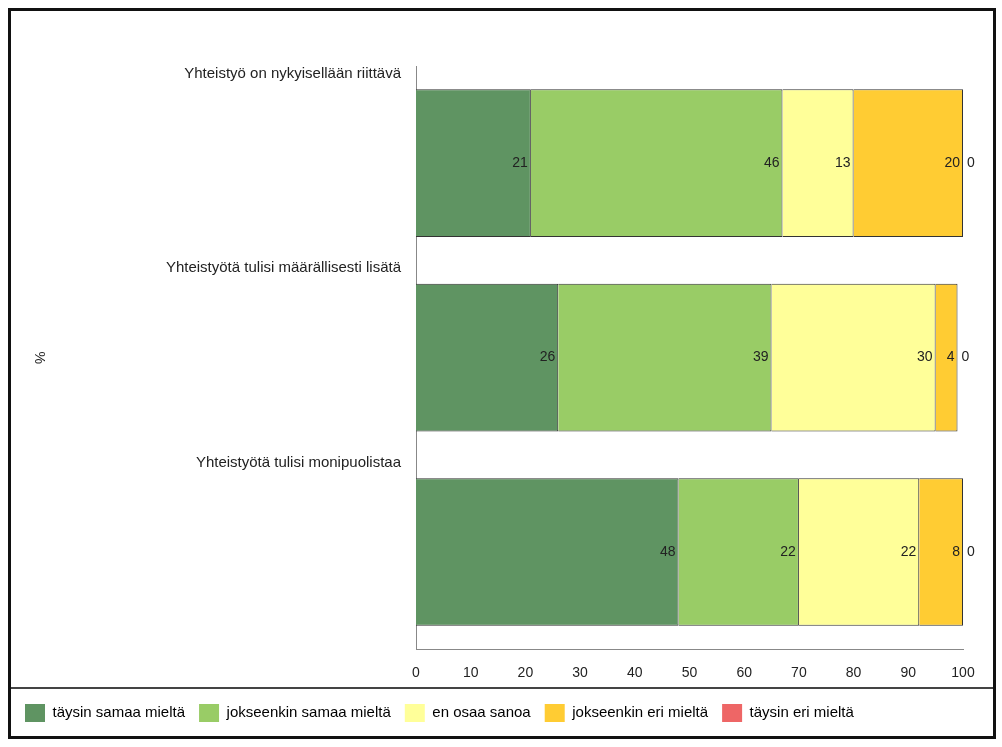 This screenshot has height=747, width=1002. Describe the element at coordinates (308, 712) in the screenshot. I see `legend-label: jokseenkin samaa mieltä` at that location.